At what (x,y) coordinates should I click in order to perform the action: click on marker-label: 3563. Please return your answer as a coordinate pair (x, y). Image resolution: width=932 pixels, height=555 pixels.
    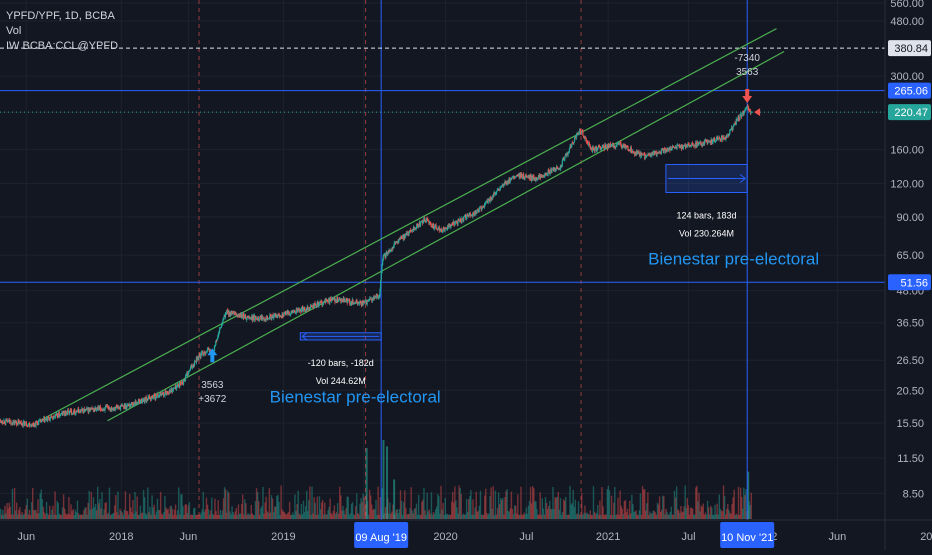
    Looking at the image, I should click on (747, 72).